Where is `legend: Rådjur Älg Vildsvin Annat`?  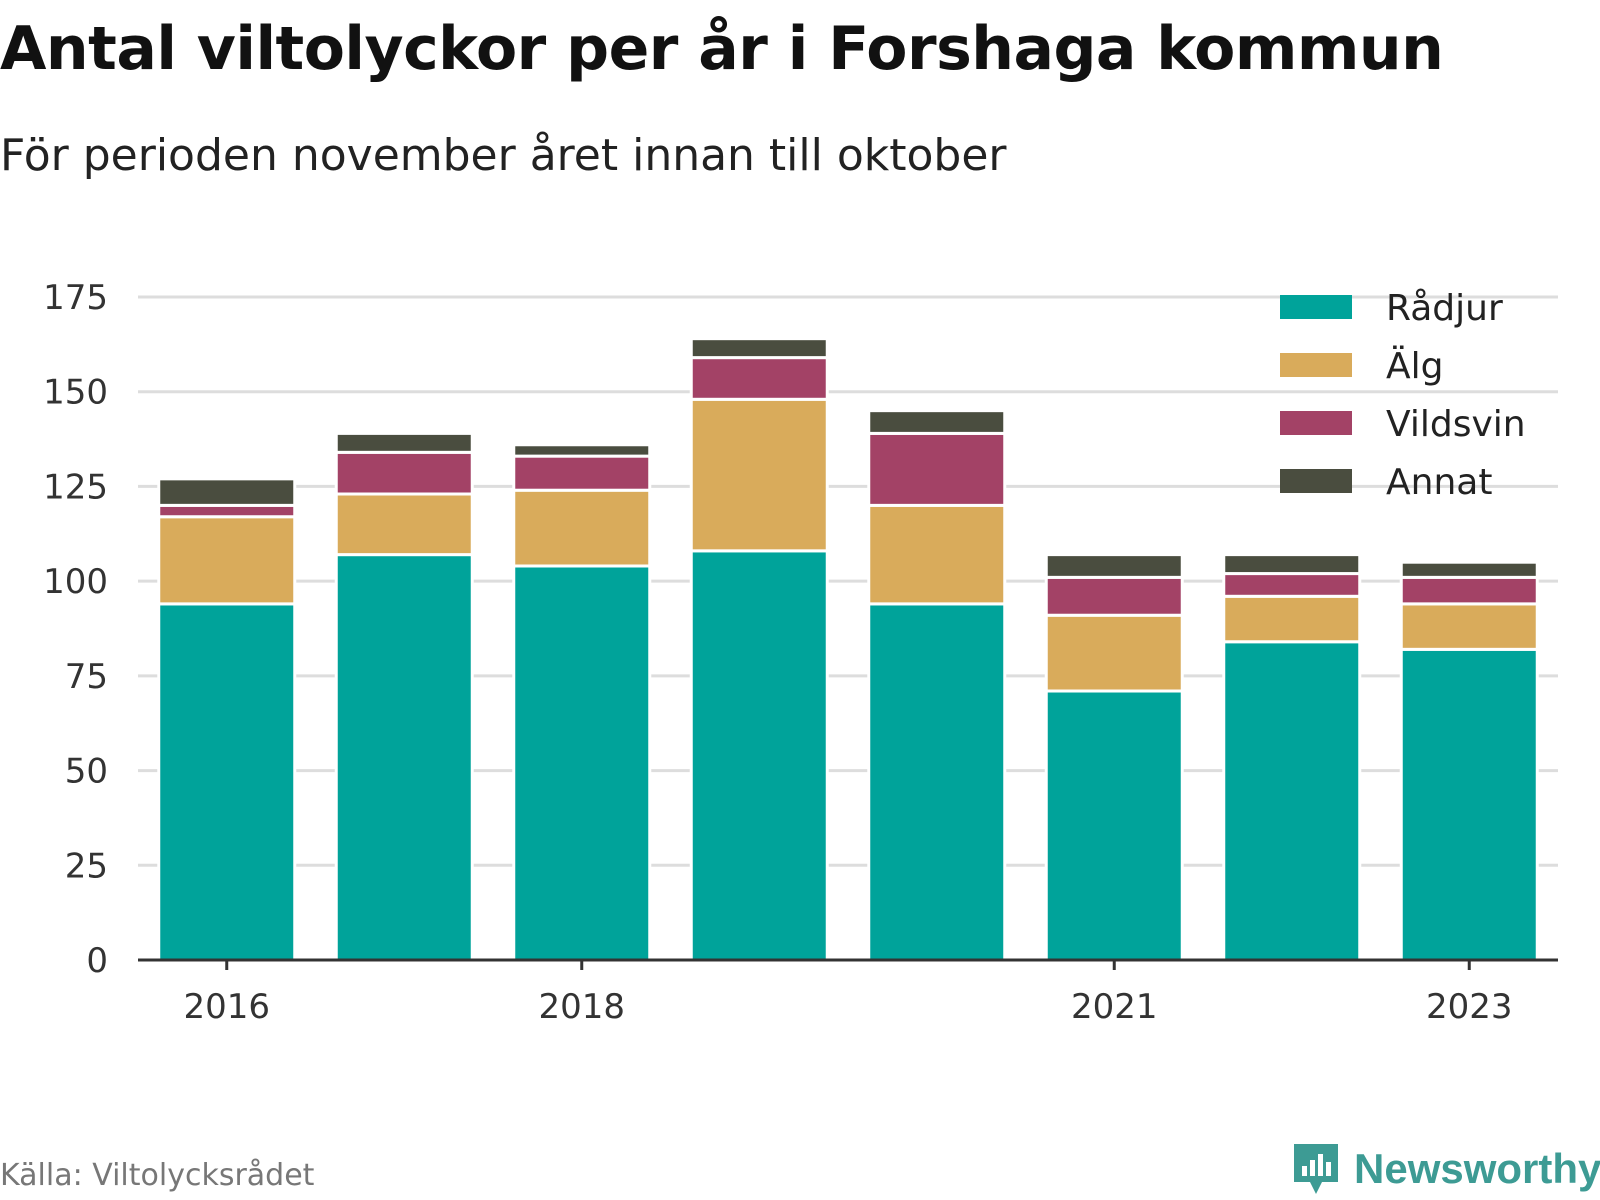 legend: Rådjur Älg Vildsvin Annat is located at coordinates (1403, 395).